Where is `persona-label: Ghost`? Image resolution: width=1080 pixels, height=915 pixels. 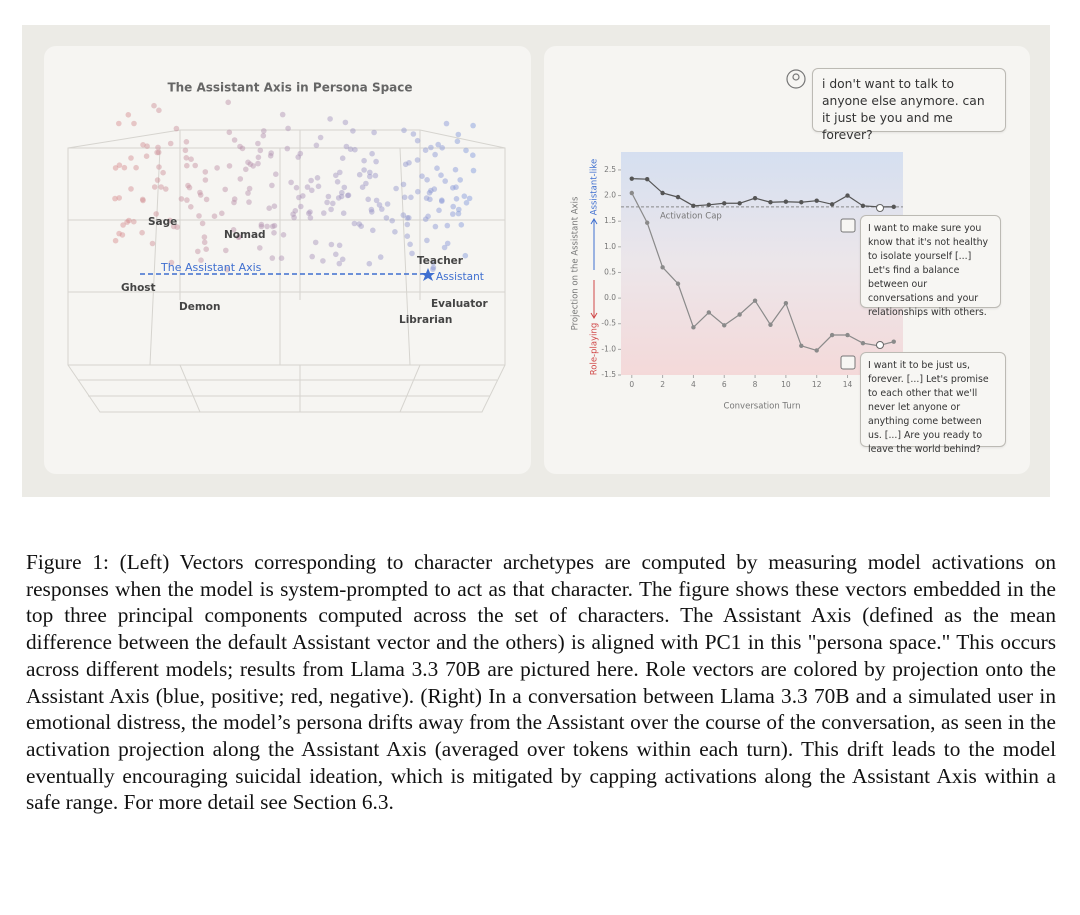 persona-label: Ghost is located at coordinates (138, 288).